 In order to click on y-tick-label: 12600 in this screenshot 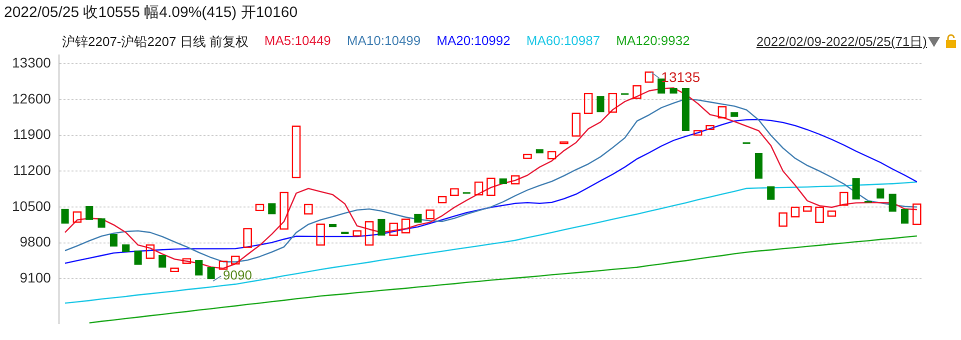, I will do `click(32, 98)`.